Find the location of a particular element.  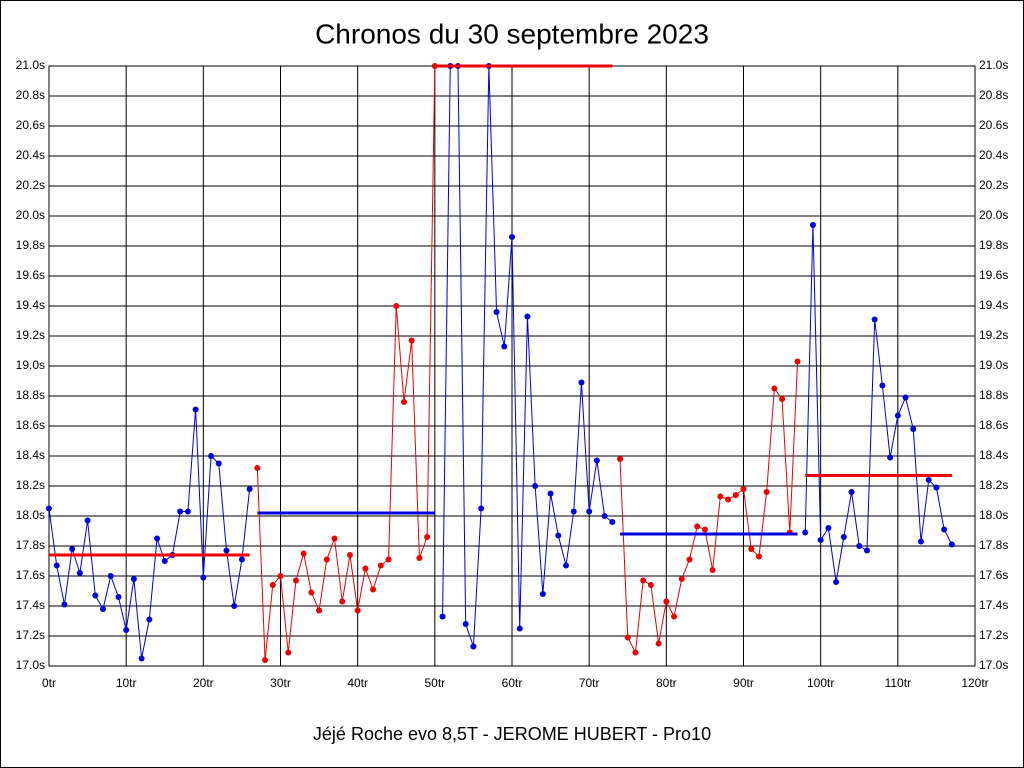

x-tick-label: 120tr is located at coordinates (974, 683).